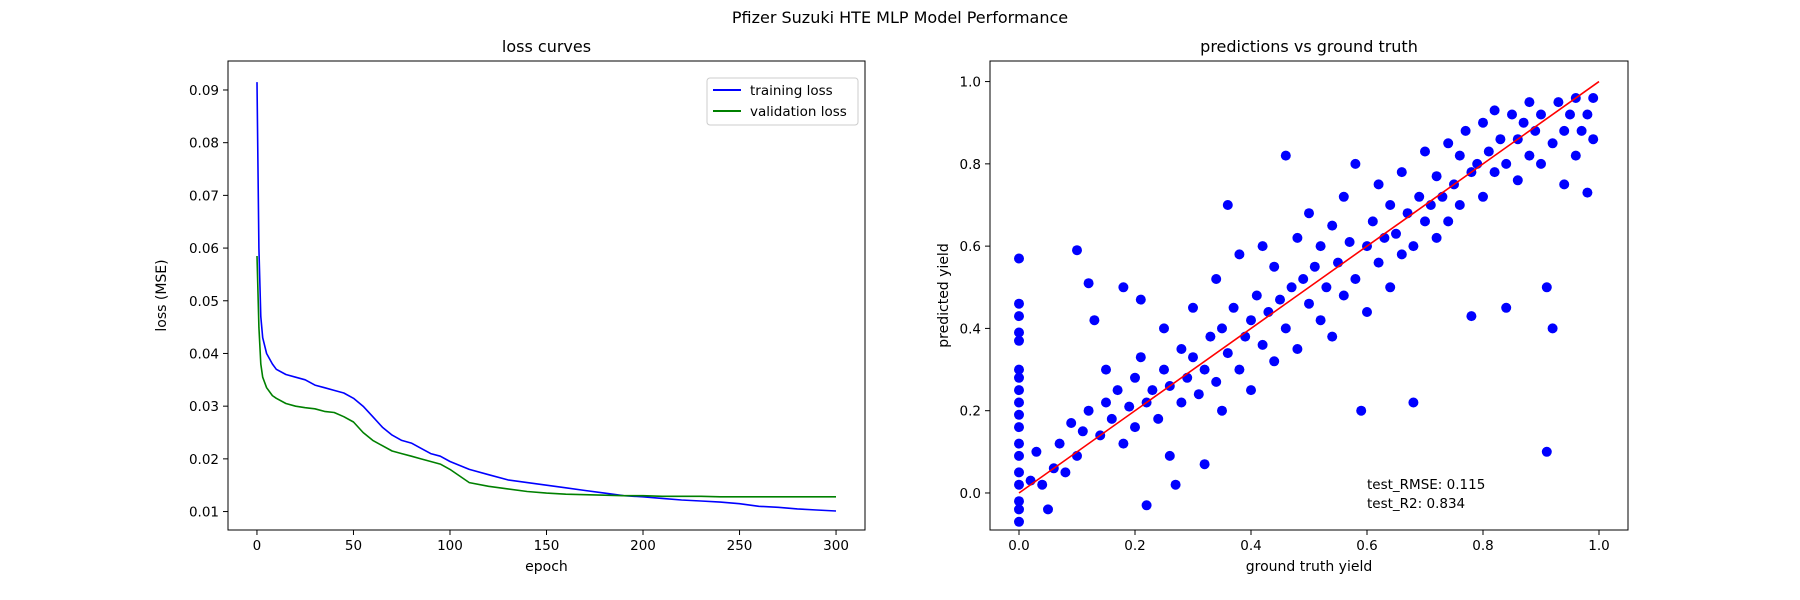 Image resolution: width=1800 pixels, height=600 pixels. What do you see at coordinates (782, 101) in the screenshot?
I see `loss-legend: training loss validation loss` at bounding box center [782, 101].